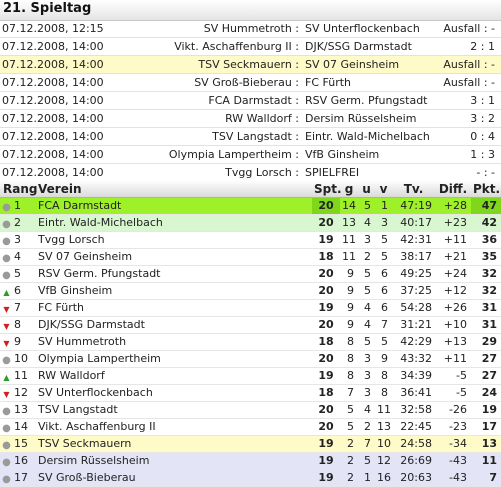 Image resolution: width=501 pixels, height=487 pixels. Describe the element at coordinates (453, 461) in the screenshot. I see `goal-difference: -43` at that location.